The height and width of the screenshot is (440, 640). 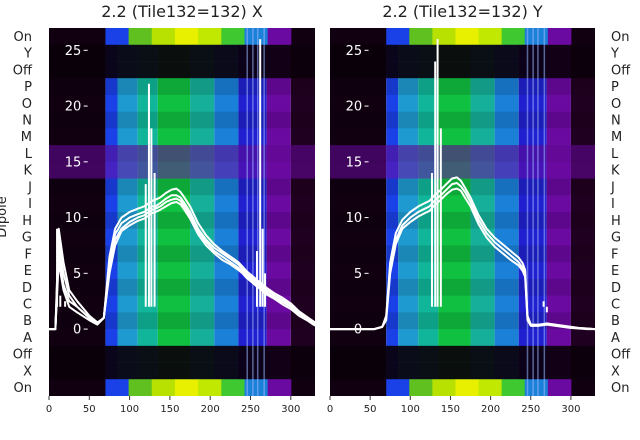 What do you see at coordinates (615, 271) in the screenshot?
I see `dipole-tick-label-right: E` at bounding box center [615, 271].